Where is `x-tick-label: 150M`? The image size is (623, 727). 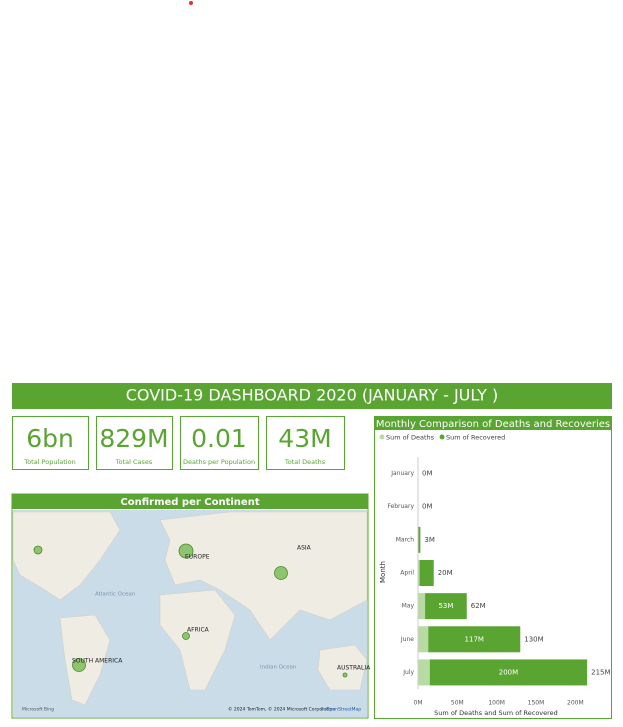 x-tick-label: 150M is located at coordinates (536, 703).